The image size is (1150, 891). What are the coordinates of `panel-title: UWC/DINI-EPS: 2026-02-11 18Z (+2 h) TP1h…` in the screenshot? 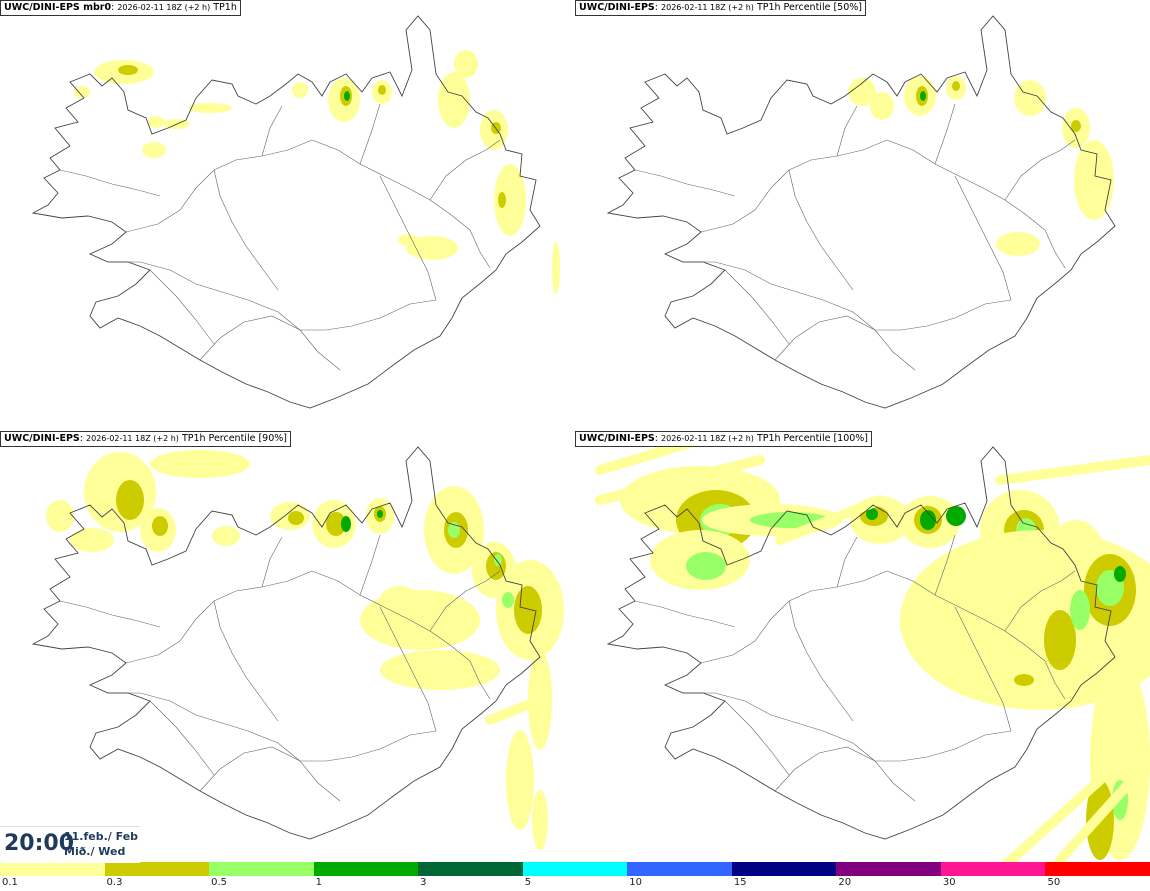 It's located at (720, 8).